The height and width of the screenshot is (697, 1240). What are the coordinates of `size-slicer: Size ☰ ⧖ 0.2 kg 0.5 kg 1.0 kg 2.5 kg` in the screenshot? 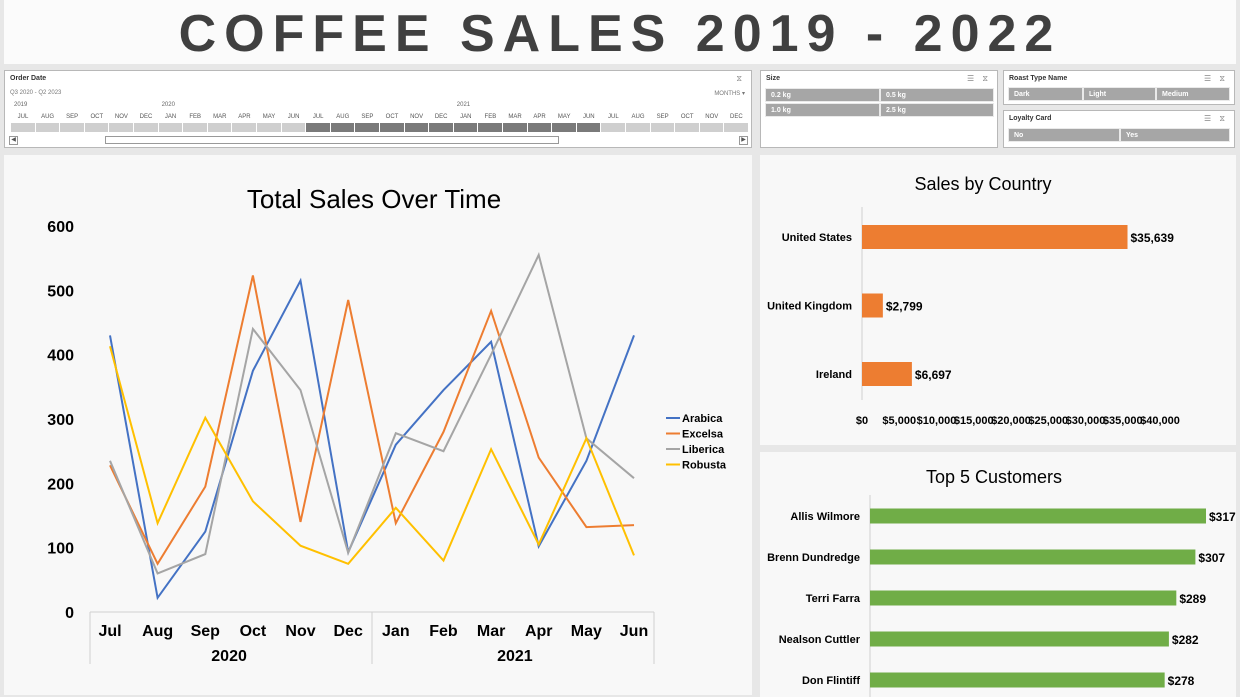 It's located at (879, 109).